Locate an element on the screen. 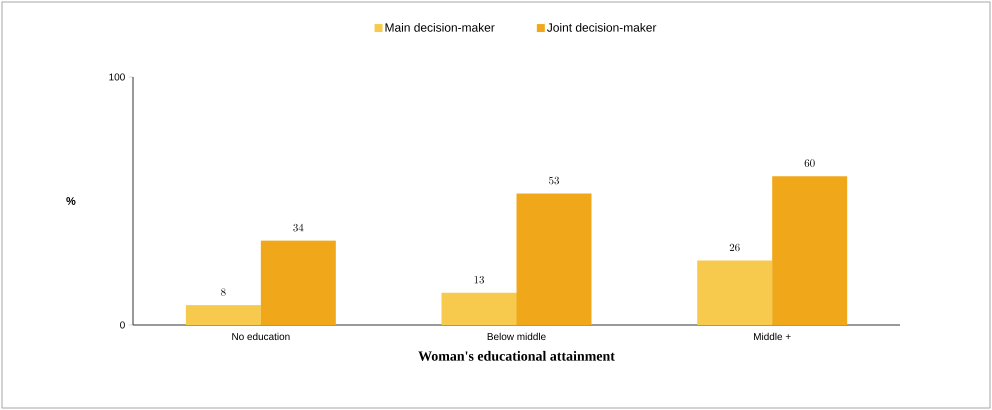  data-label: 53 is located at coordinates (554, 180).